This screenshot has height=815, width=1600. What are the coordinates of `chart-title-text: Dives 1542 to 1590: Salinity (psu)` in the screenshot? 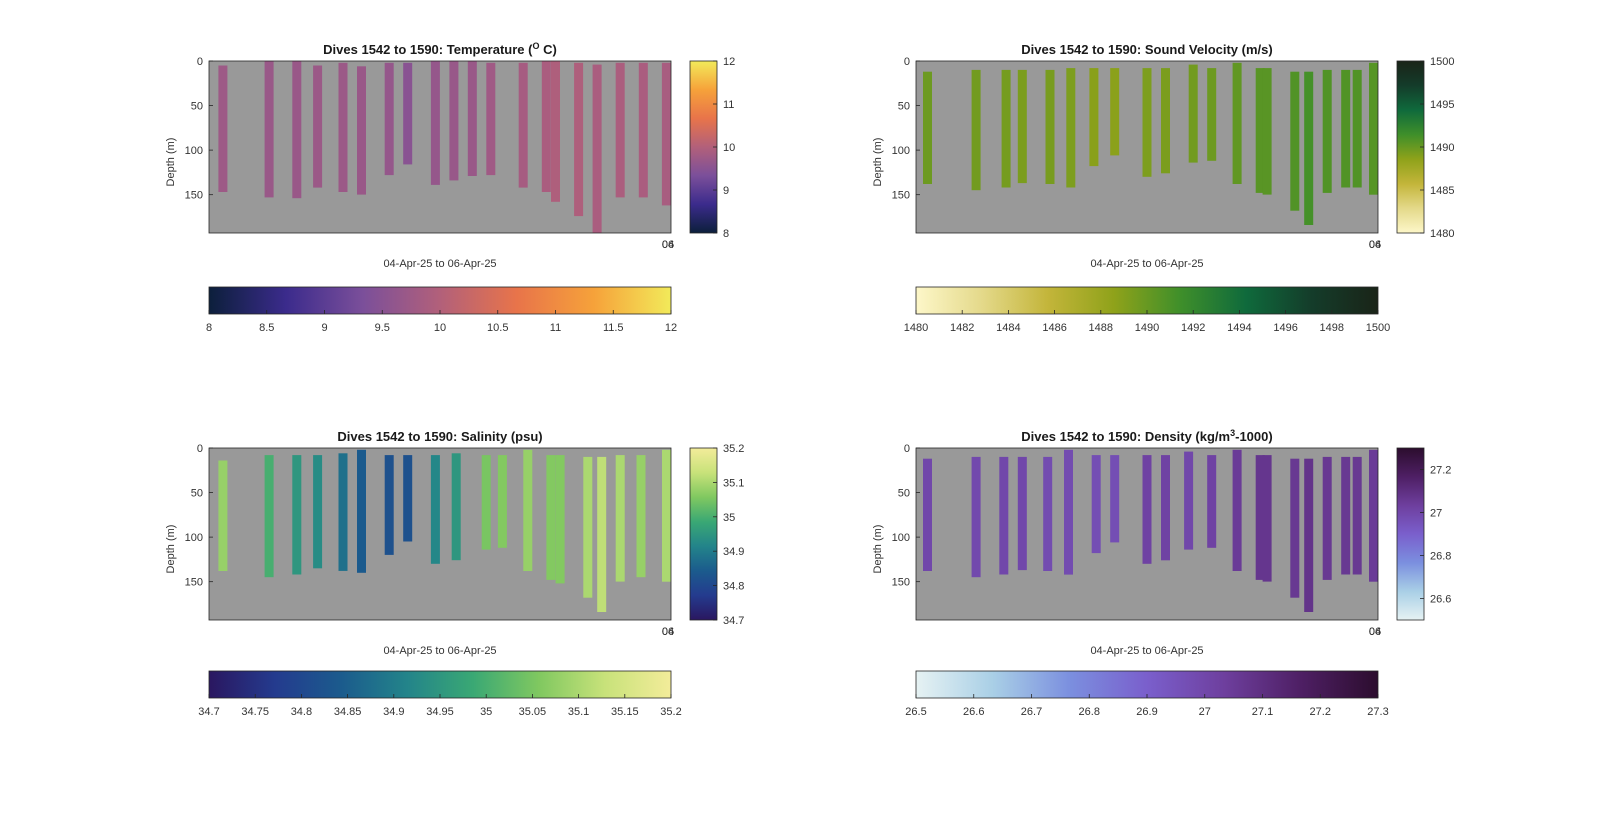 It's located at (439, 436).